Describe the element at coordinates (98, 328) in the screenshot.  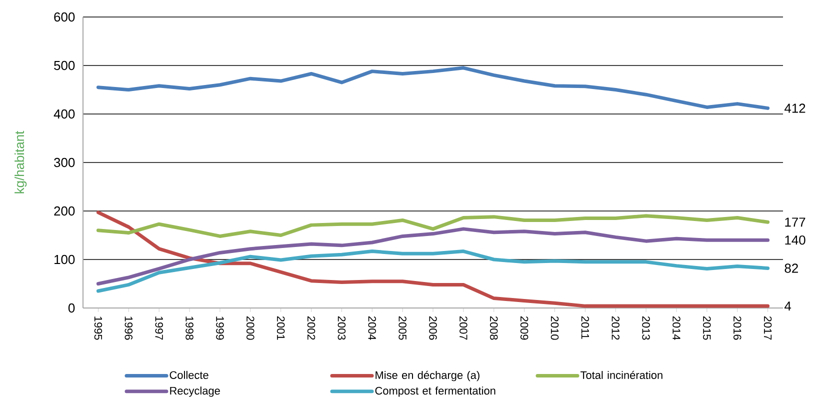
I see `x-tick-label: 1995` at that location.